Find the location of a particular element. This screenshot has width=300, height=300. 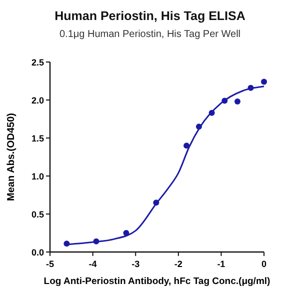

chart-subtitle: 0.1μg Human Periostin, His Tag Per Well is located at coordinates (150, 34).